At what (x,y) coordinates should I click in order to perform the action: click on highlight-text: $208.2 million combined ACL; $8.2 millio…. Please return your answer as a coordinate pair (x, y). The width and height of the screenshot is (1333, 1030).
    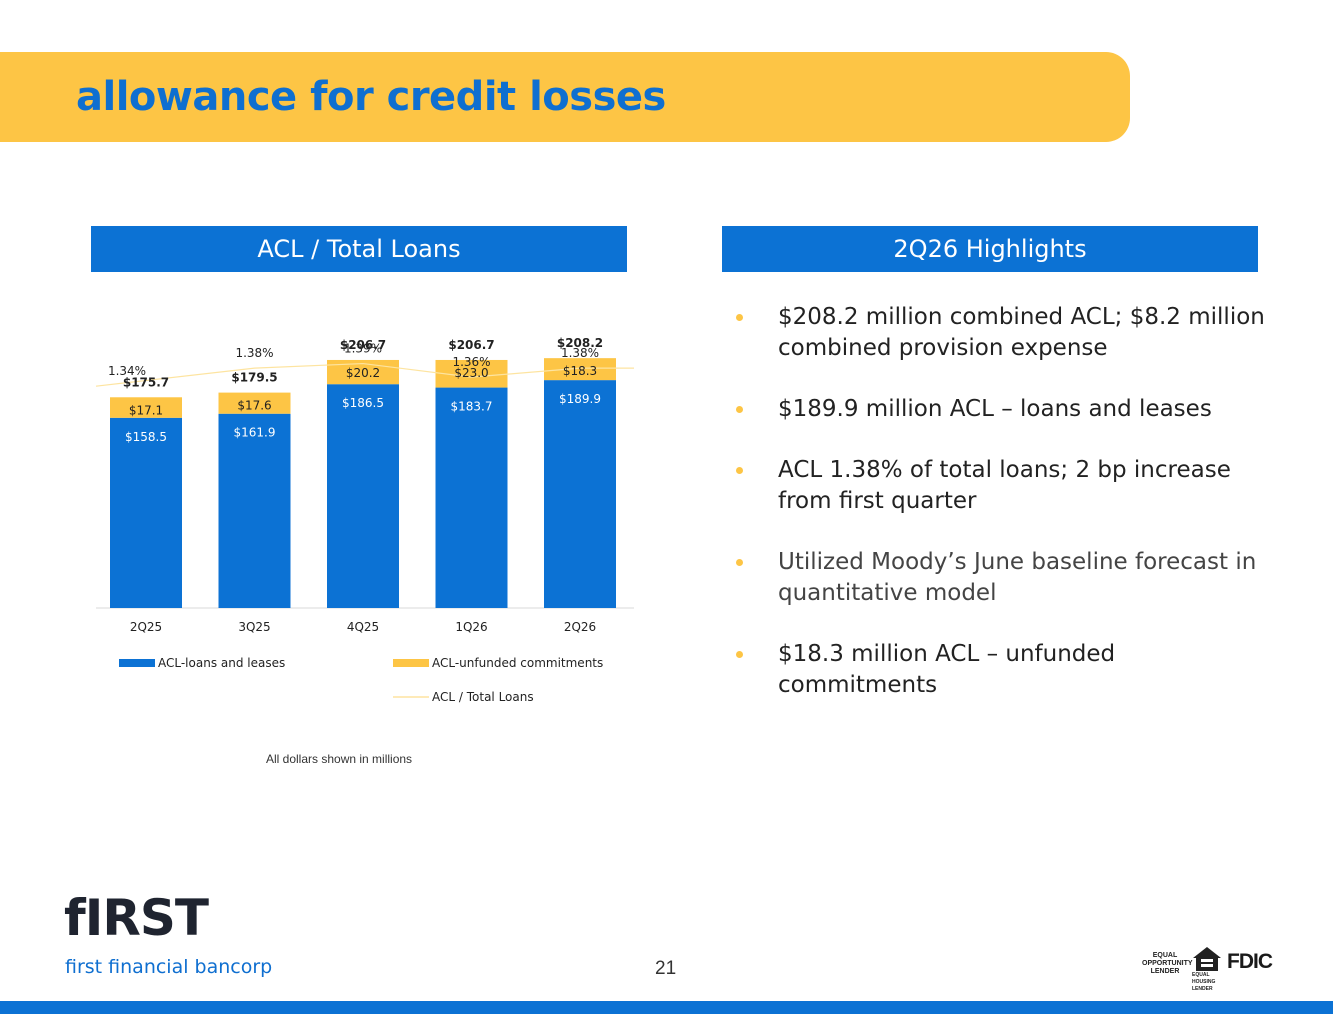
    Looking at the image, I should click on (1021, 332).